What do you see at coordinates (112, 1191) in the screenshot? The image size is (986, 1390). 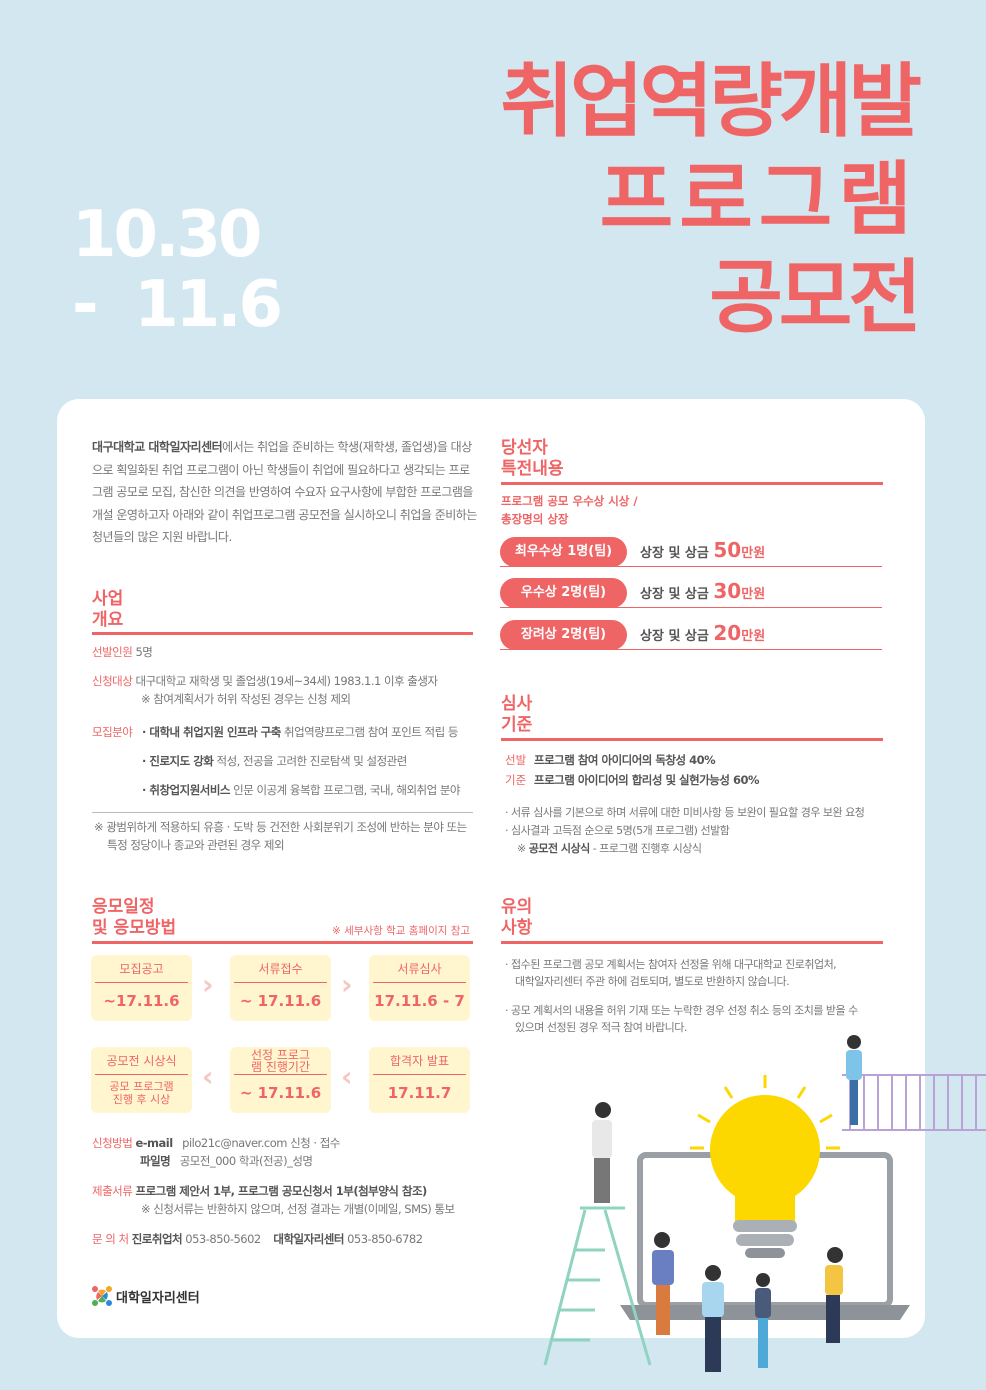 I see `docs-label: 제출서류` at bounding box center [112, 1191].